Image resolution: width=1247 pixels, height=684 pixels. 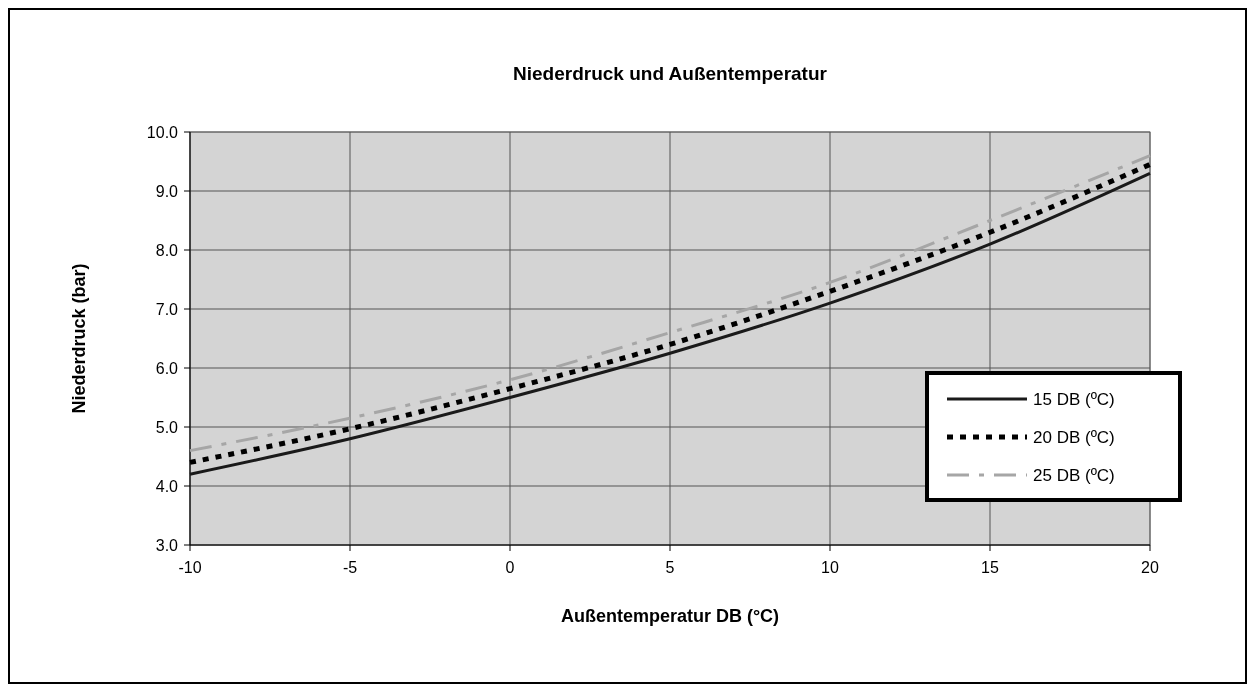 I want to click on y-tick-label: 3.0, so click(x=167, y=545).